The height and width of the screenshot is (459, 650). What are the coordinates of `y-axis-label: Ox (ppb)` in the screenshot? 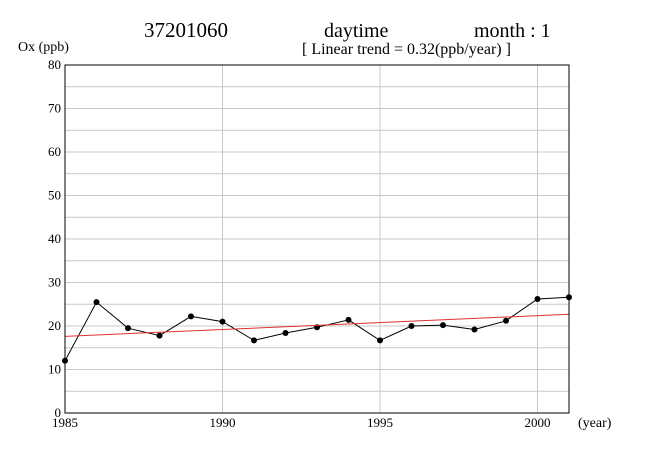 It's located at (43, 47).